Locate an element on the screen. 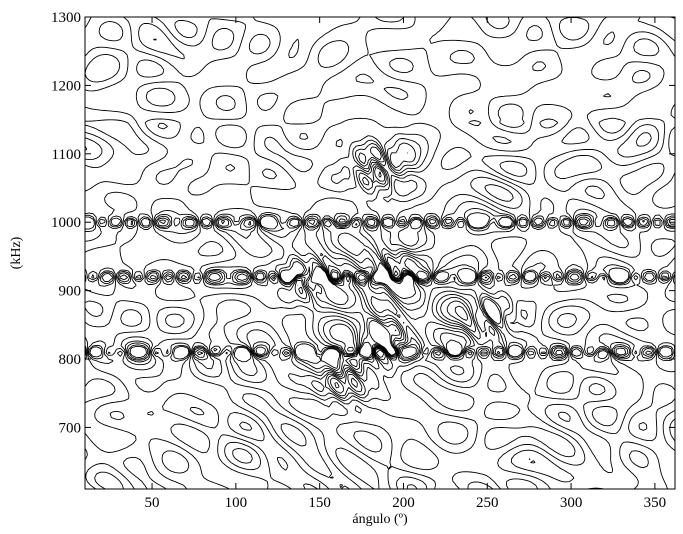 The image size is (683, 534). x-tick-label: 250 is located at coordinates (487, 503).